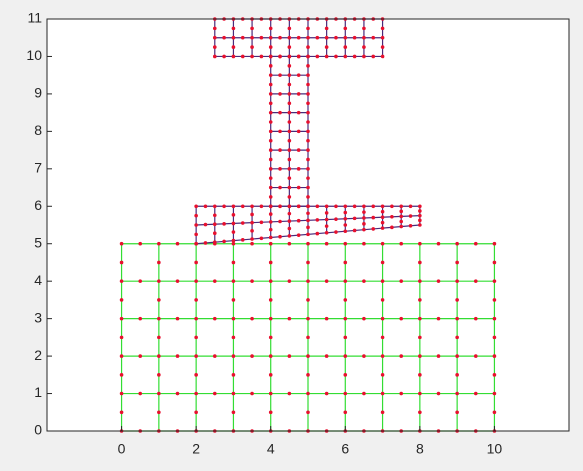  What do you see at coordinates (271, 449) in the screenshot?
I see `x-tick-label: 4` at bounding box center [271, 449].